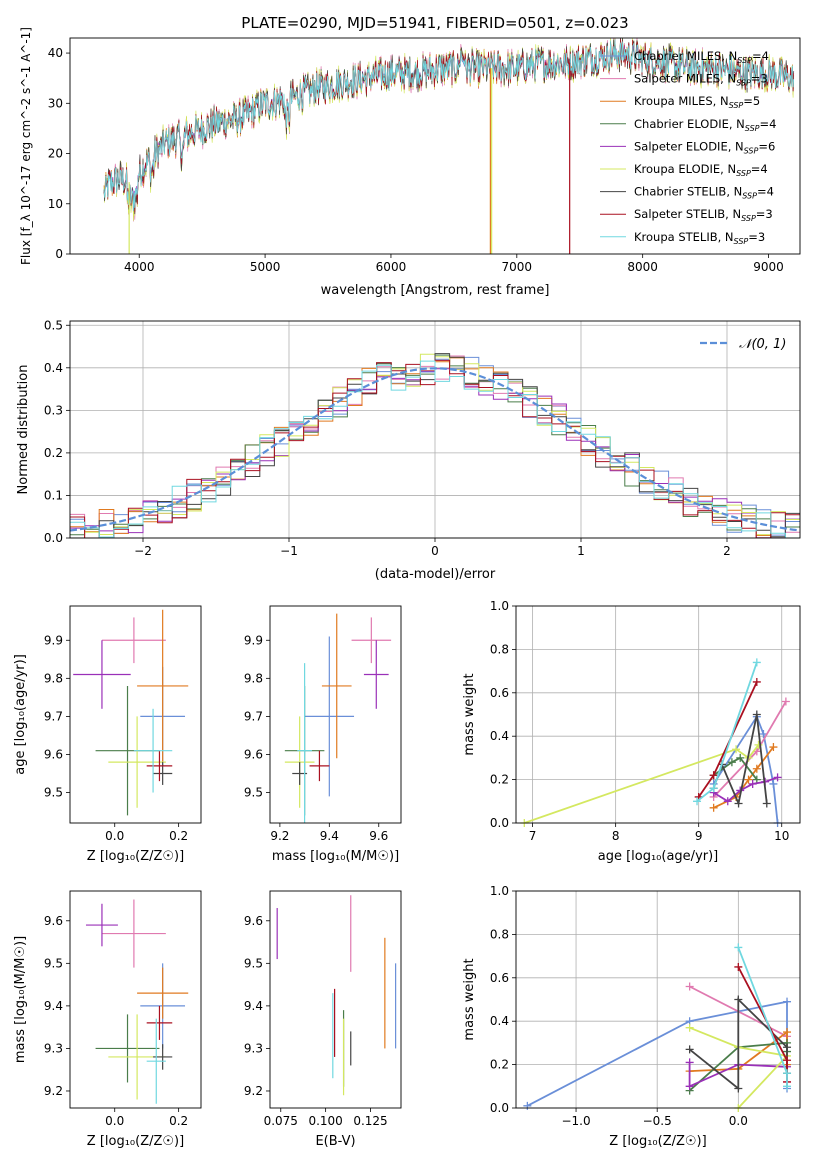 The height and width of the screenshot is (1170, 819). Describe the element at coordinates (499, 1065) in the screenshot. I see `weight-vs-Z-ytick-label: 0.2` at that location.